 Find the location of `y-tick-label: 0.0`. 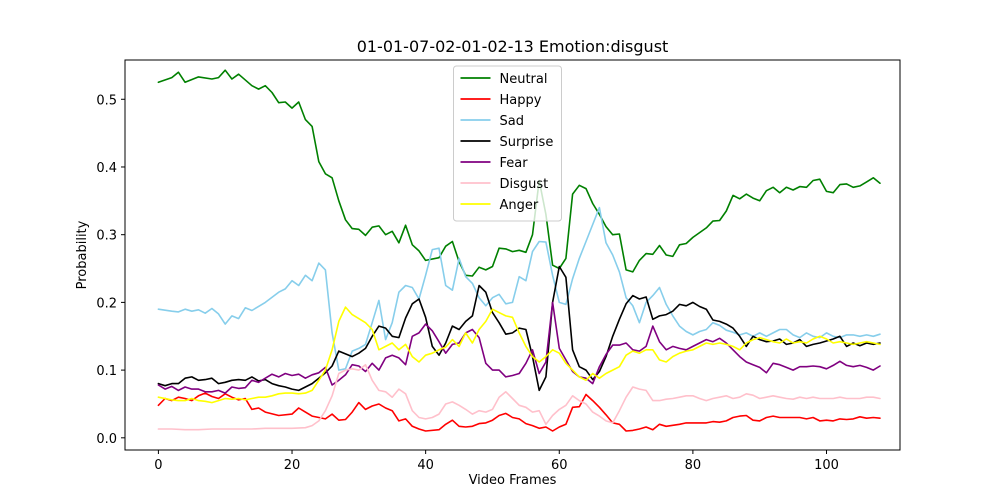

y-tick-label: 0.0 is located at coordinates (106, 439).